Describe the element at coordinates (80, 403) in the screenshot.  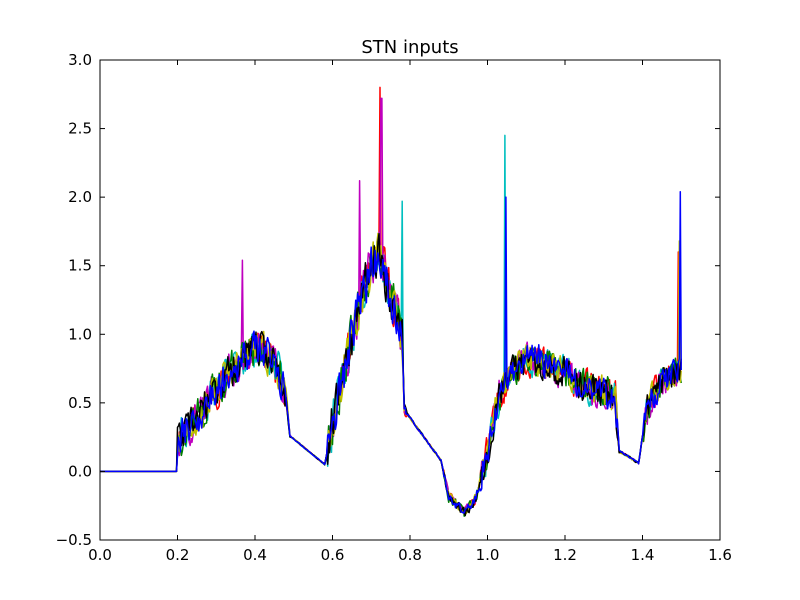
I see `y-tick-label: 0.5` at that location.